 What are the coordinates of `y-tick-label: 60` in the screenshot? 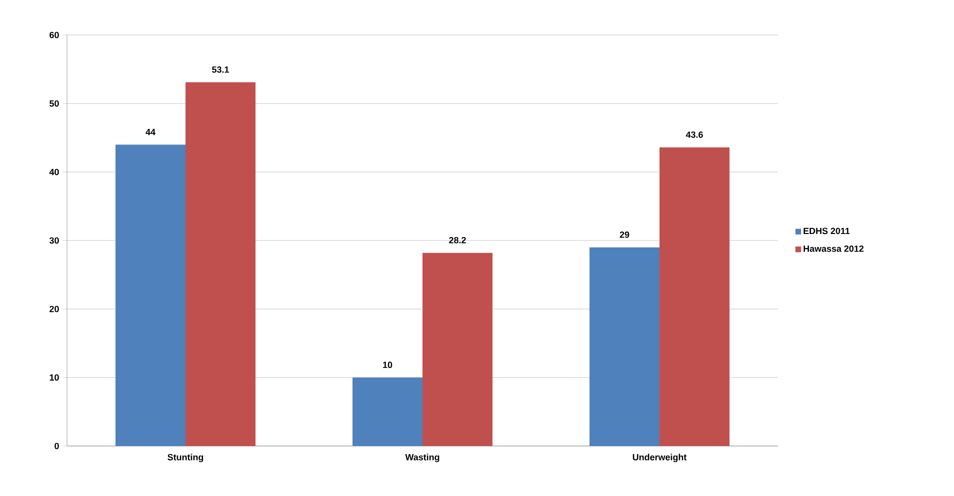 It's located at (54, 35).